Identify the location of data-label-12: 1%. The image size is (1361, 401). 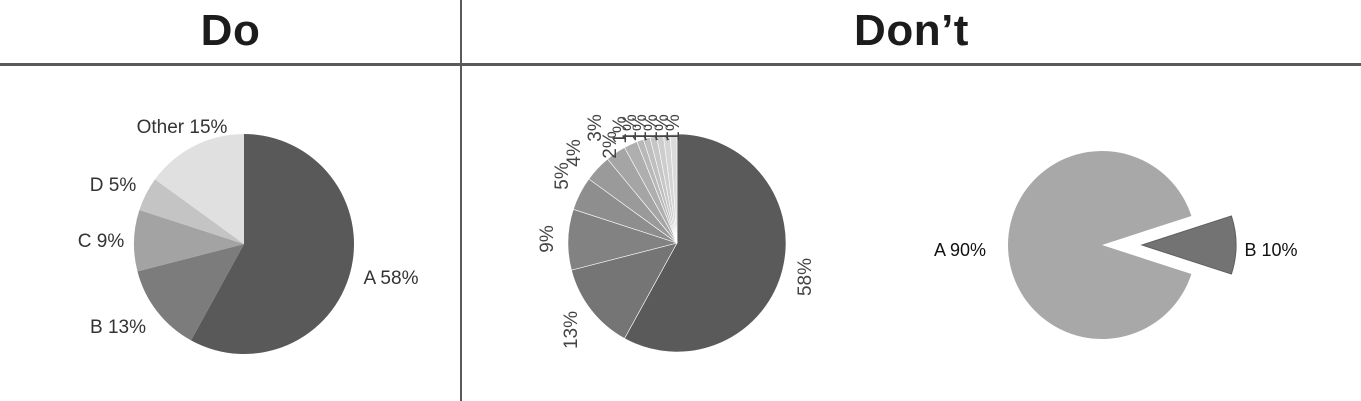
(662, 128).